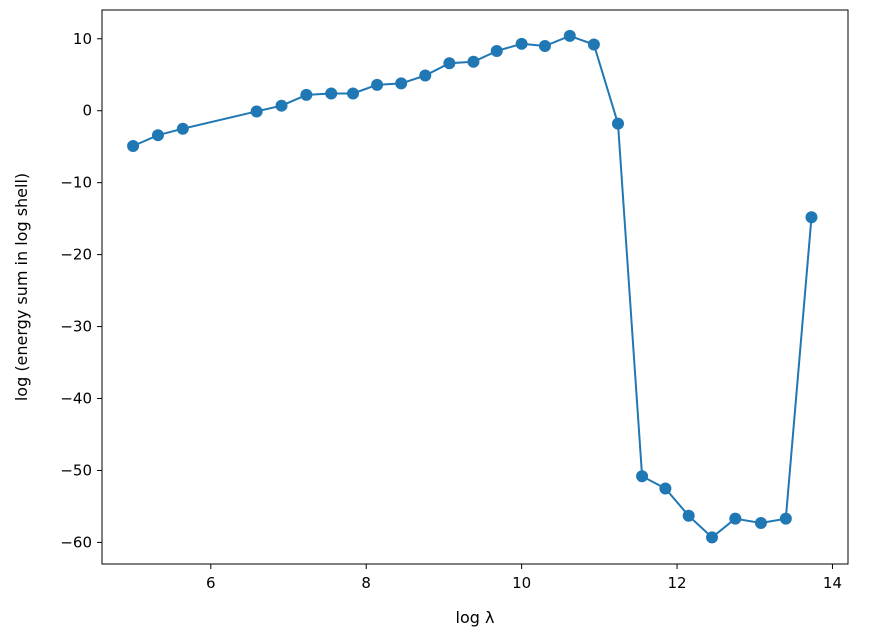 Image resolution: width=878 pixels, height=631 pixels. I want to click on x-axis-label: log λ, so click(475, 617).